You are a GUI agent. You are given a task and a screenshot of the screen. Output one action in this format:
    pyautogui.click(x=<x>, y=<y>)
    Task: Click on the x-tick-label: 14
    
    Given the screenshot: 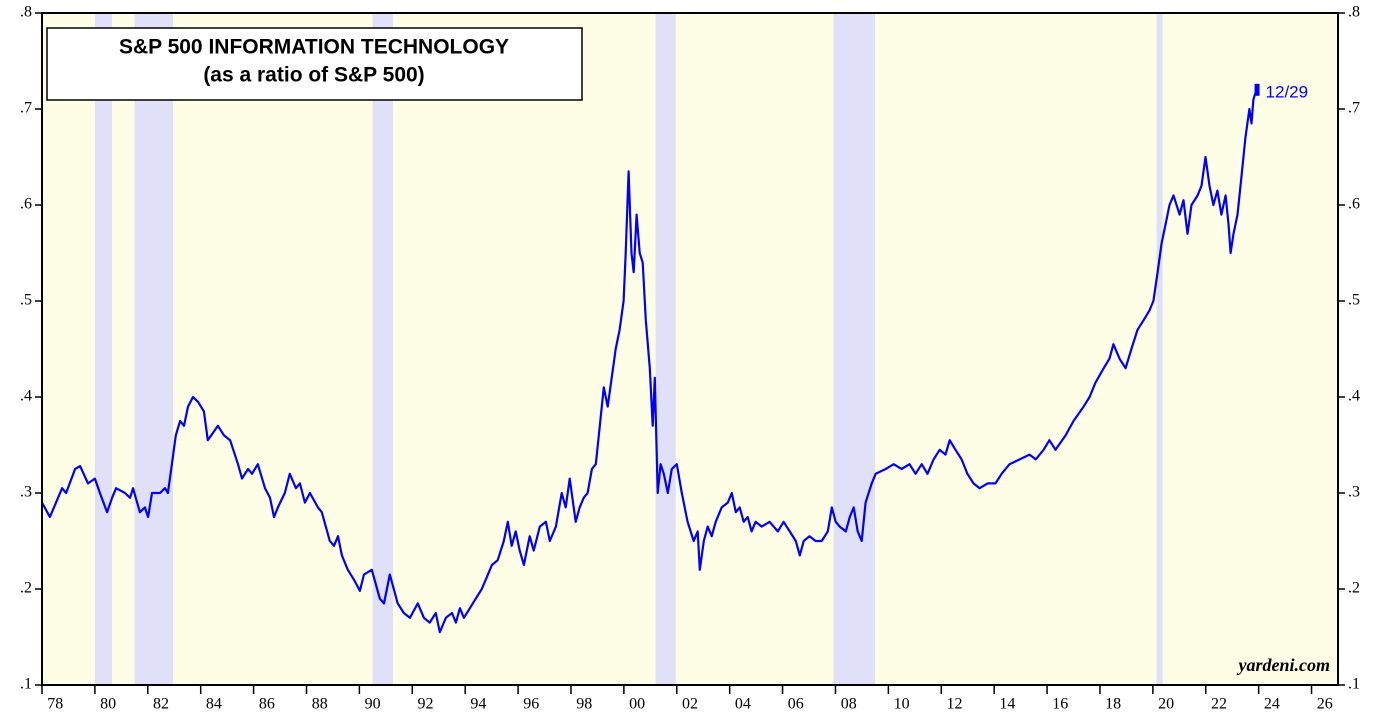 What is the action you would take?
    pyautogui.click(x=1007, y=704)
    